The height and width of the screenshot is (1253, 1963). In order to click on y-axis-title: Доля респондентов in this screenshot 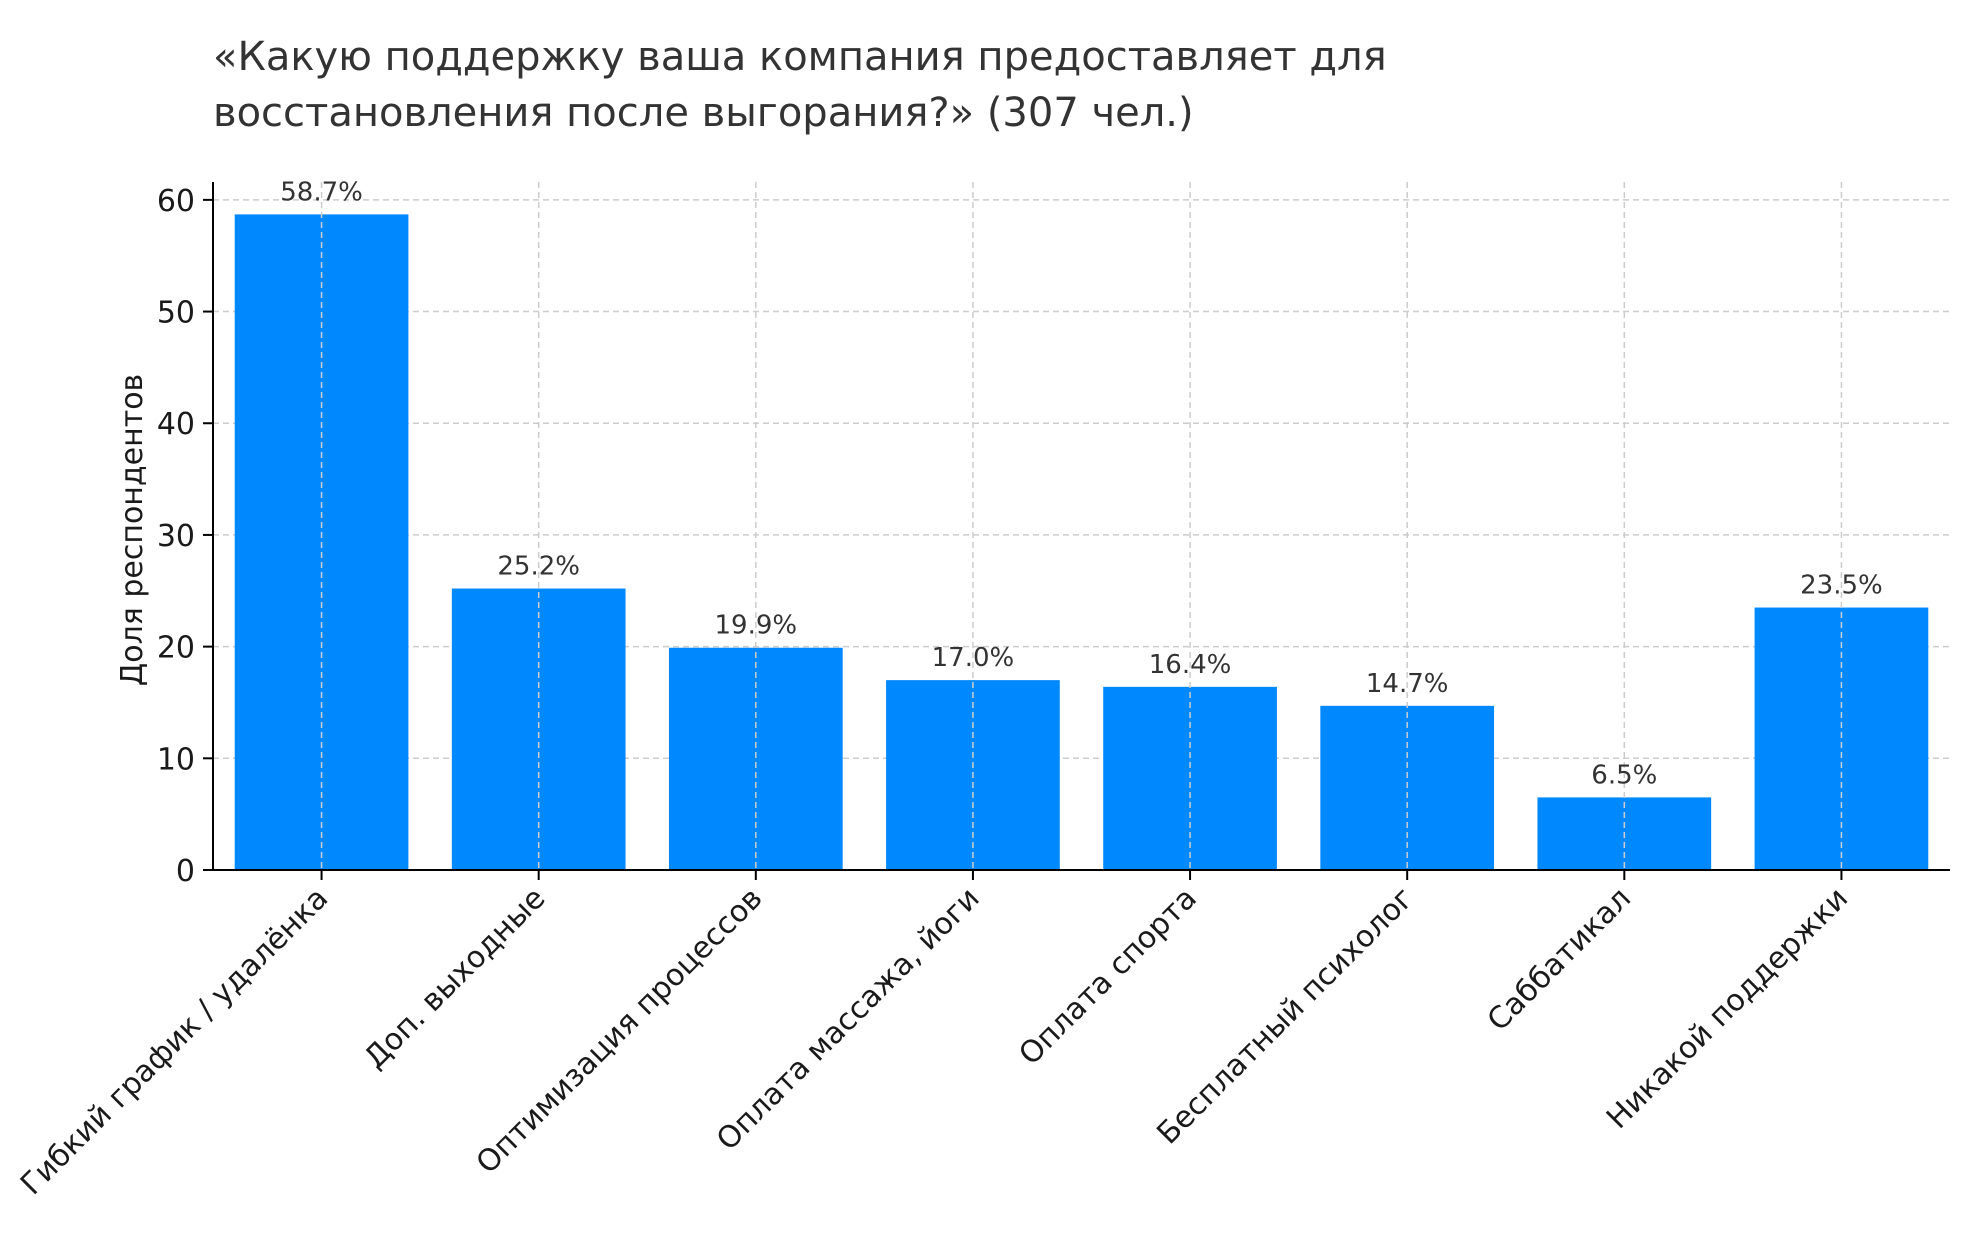, I will do `click(132, 530)`.